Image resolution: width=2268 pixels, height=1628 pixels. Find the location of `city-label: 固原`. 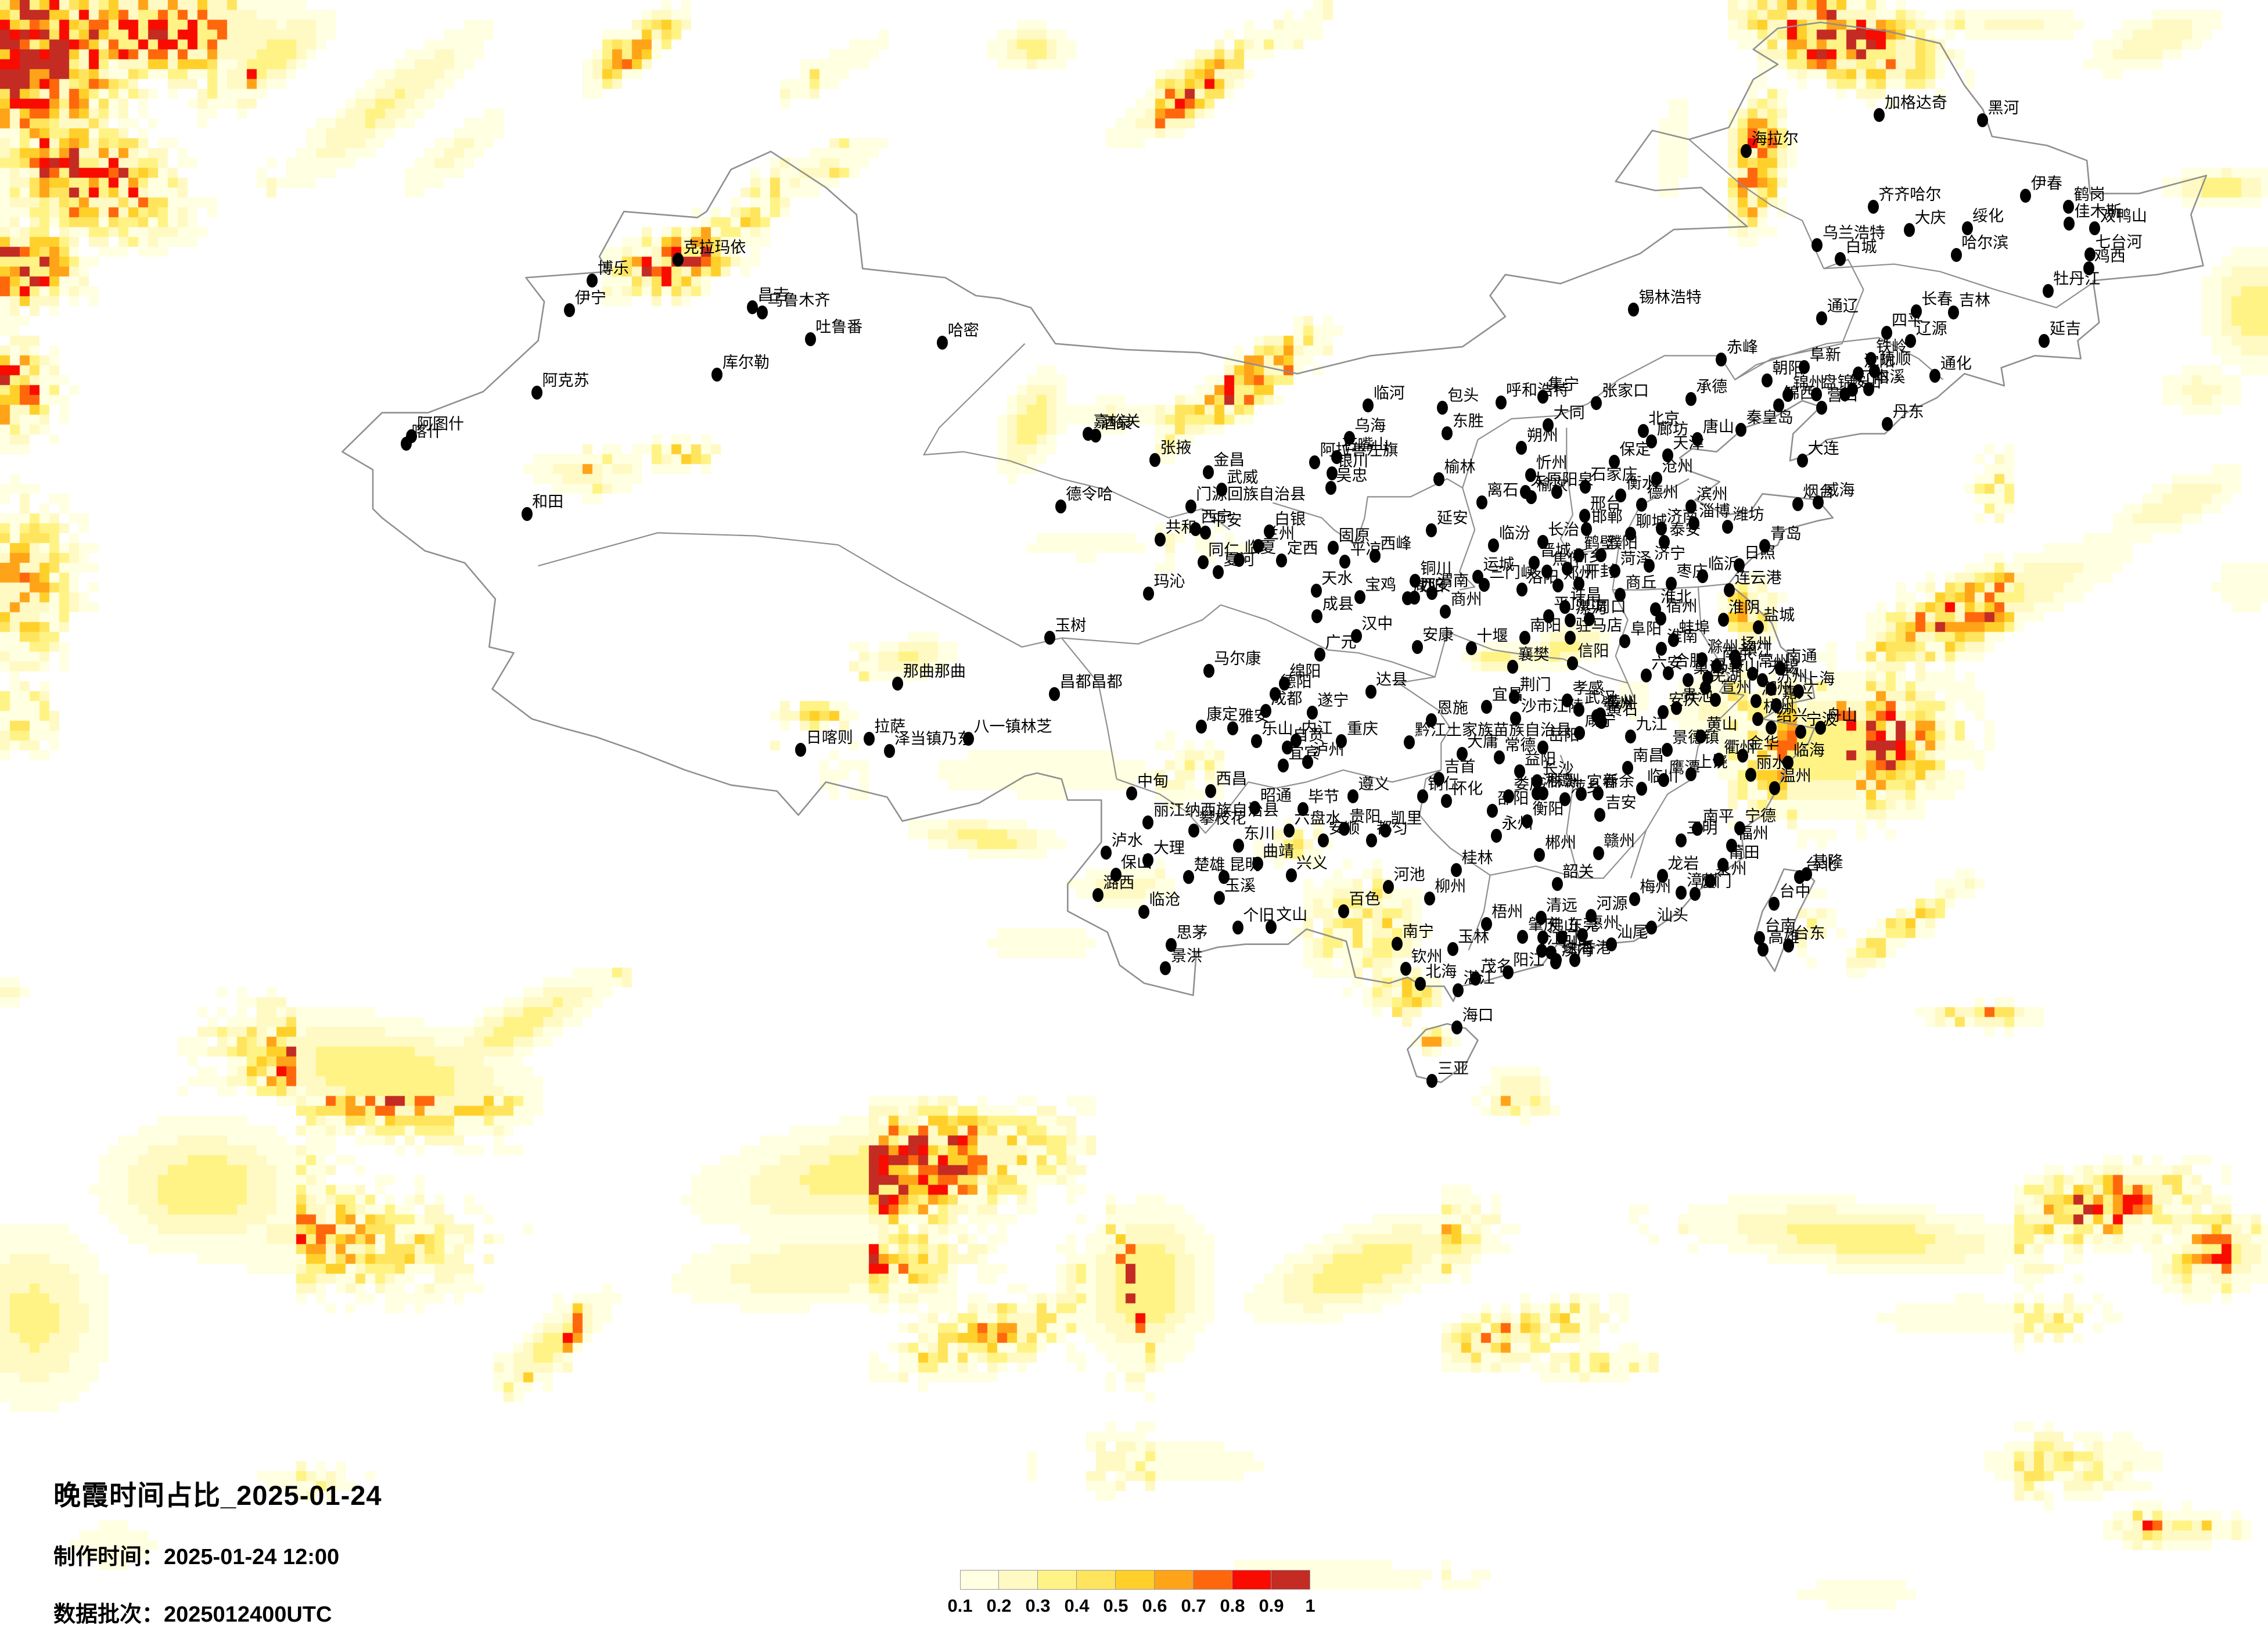

city-label: 固原 is located at coordinates (1354, 536).